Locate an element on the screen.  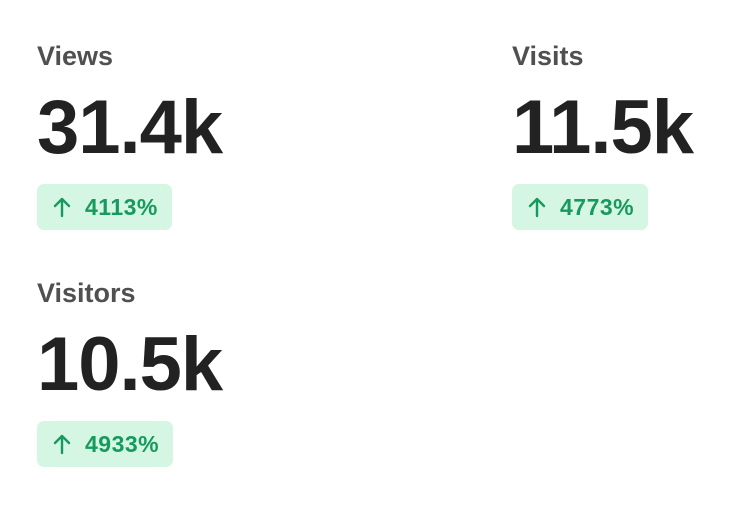
metric-label: Visits is located at coordinates (548, 56).